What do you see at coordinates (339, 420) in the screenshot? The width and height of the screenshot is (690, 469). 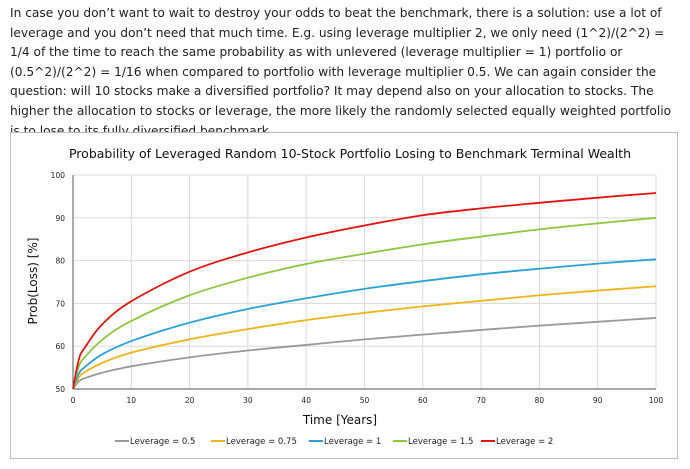 I see `x-axis-label: Time [Years]` at bounding box center [339, 420].